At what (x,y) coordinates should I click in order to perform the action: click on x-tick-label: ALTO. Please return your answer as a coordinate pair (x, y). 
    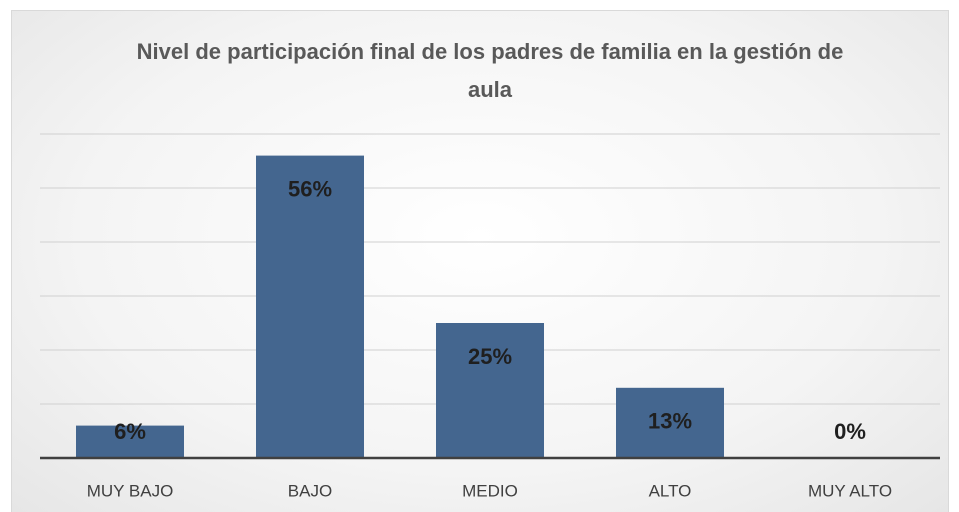
    Looking at the image, I should click on (670, 490).